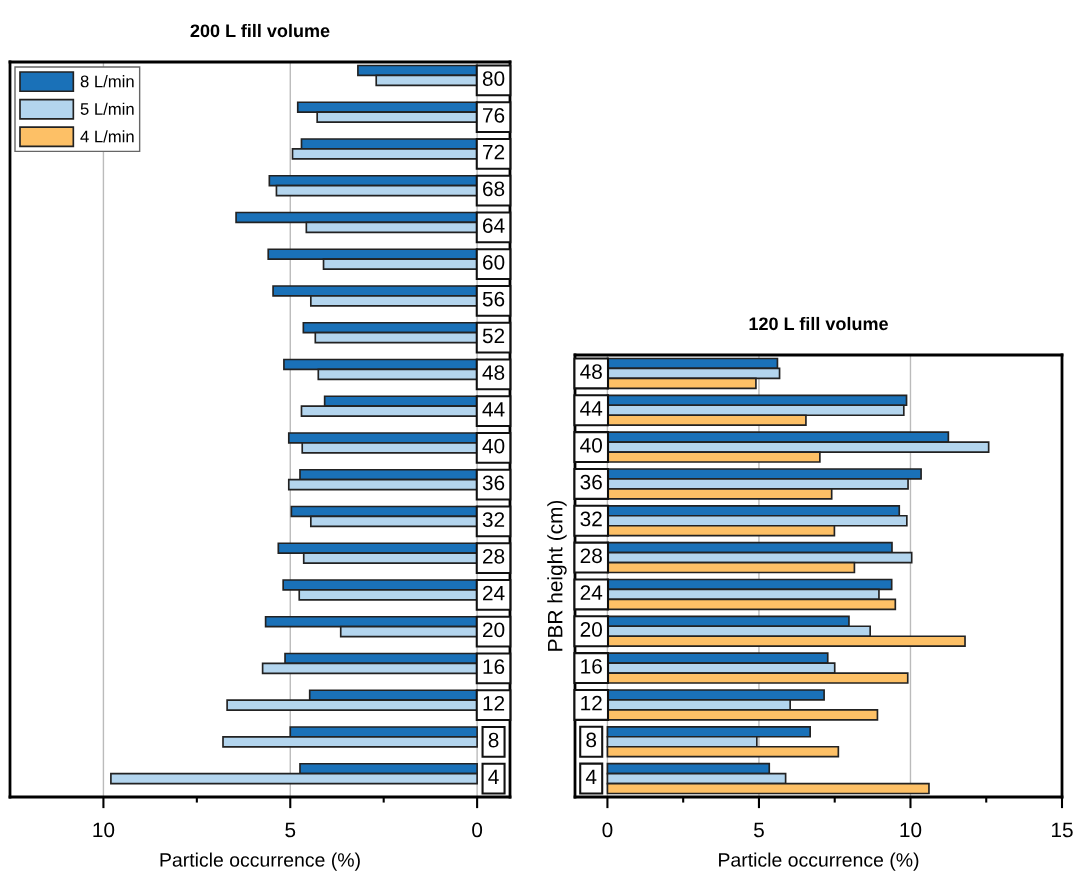  Describe the element at coordinates (494, 225) in the screenshot. I see `y-tick-label: 64` at that location.